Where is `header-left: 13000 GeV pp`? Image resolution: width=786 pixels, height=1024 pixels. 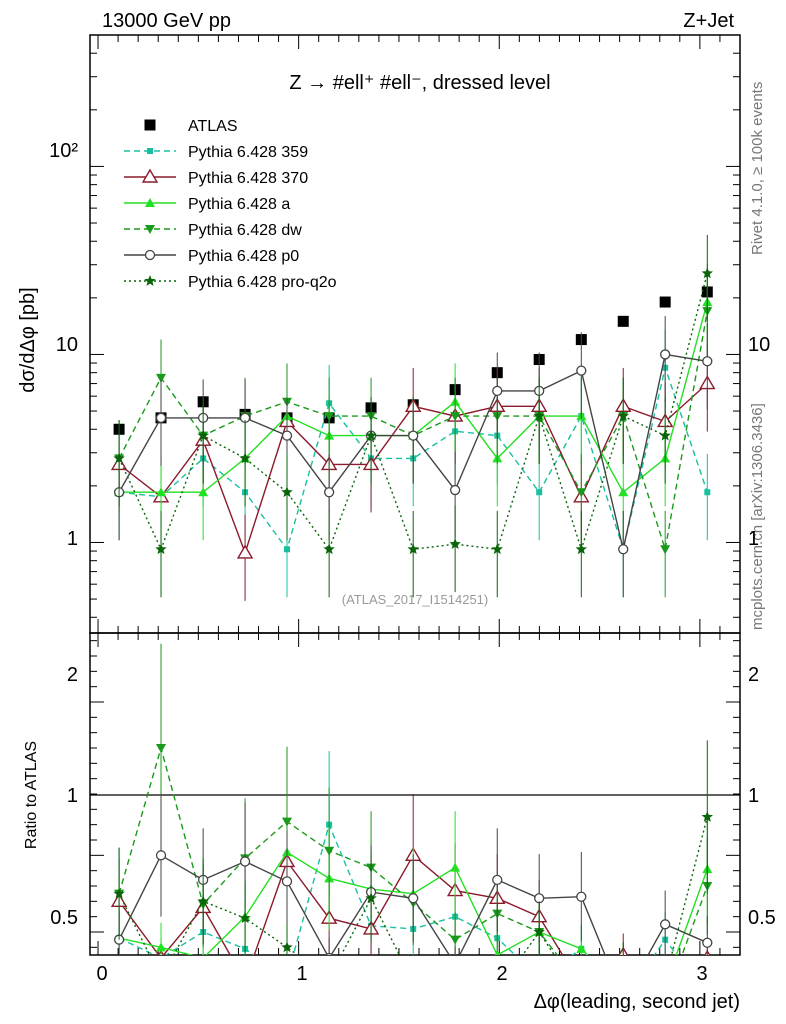
header-left: 13000 GeV pp is located at coordinates (166, 21).